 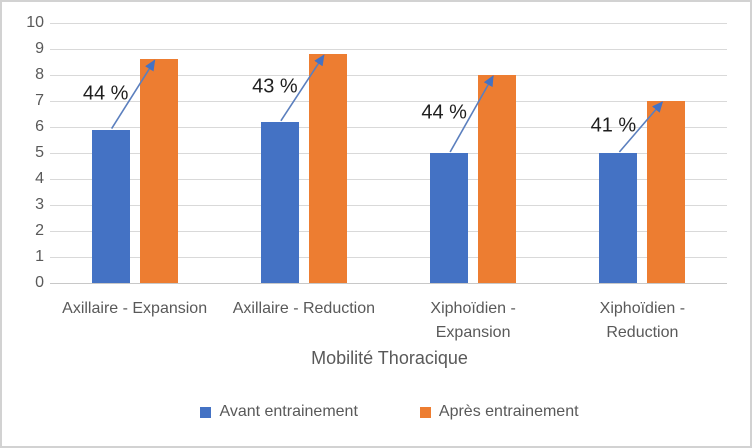 What do you see at coordinates (39, 230) in the screenshot?
I see `y-tick-label: 2` at bounding box center [39, 230].